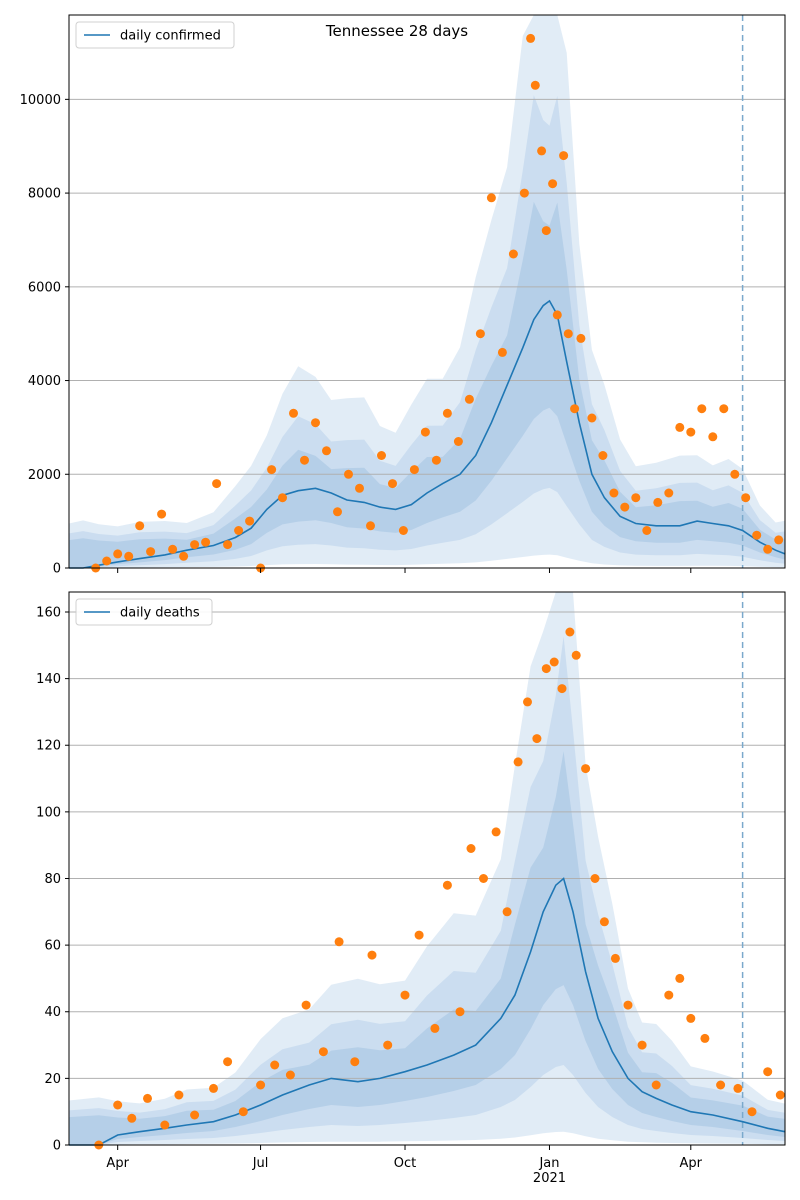 The width and height of the screenshot is (800, 1200). What do you see at coordinates (52, 946) in the screenshot?
I see `y-tick-label: 60` at bounding box center [52, 946].